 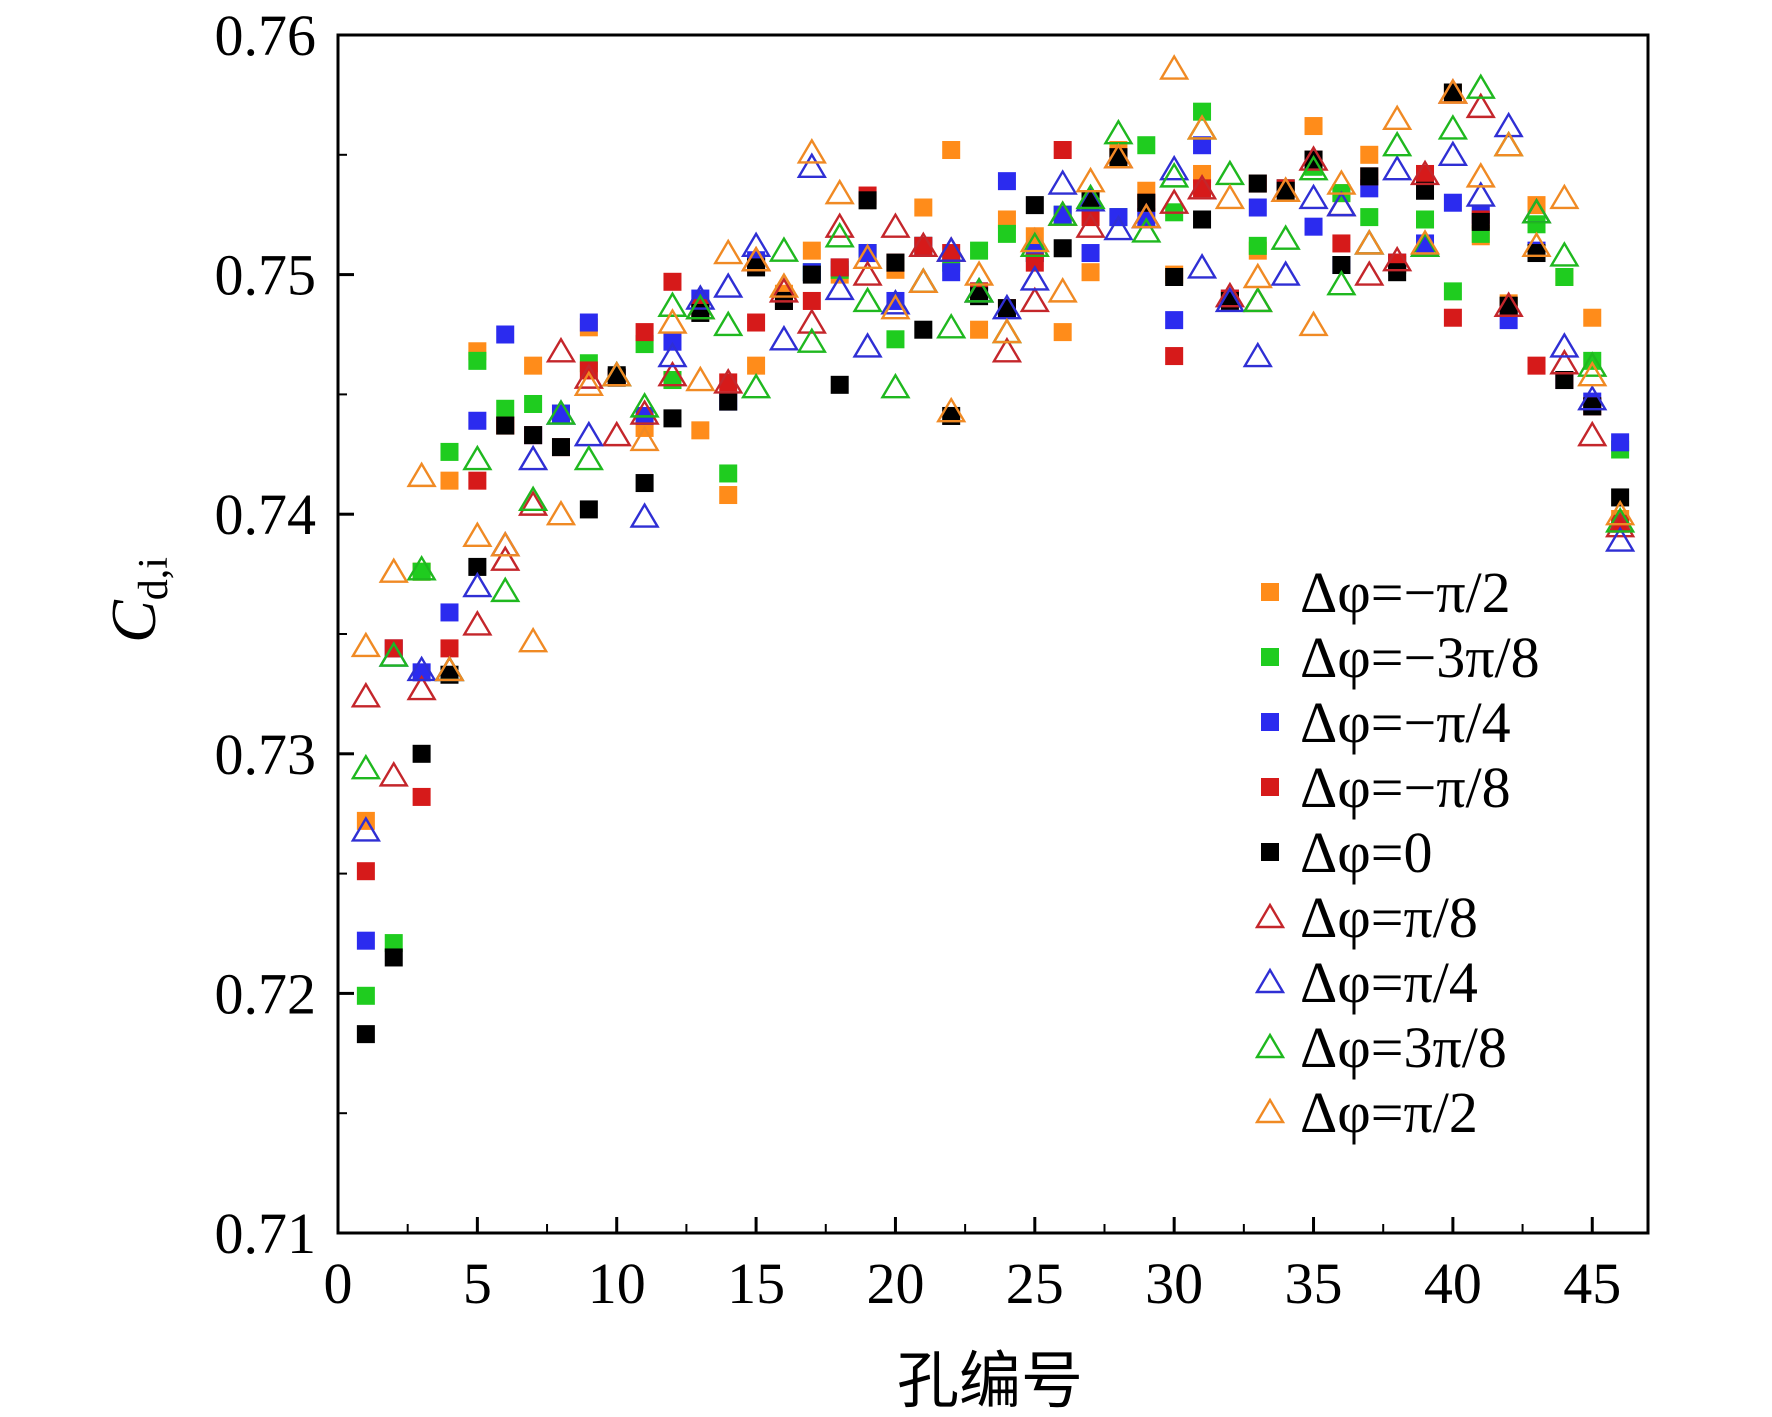 What do you see at coordinates (617, 1283) in the screenshot?
I see `x-tick-label: 10` at bounding box center [617, 1283].